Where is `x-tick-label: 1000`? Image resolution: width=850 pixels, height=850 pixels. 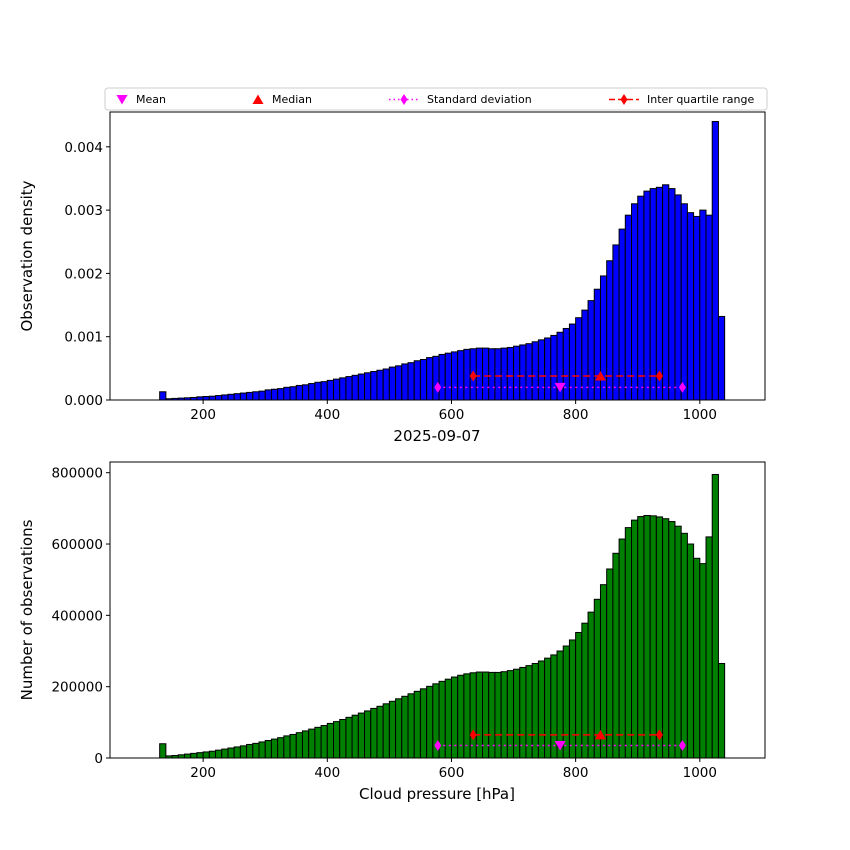 x-tick-label: 1000 is located at coordinates (700, 773).